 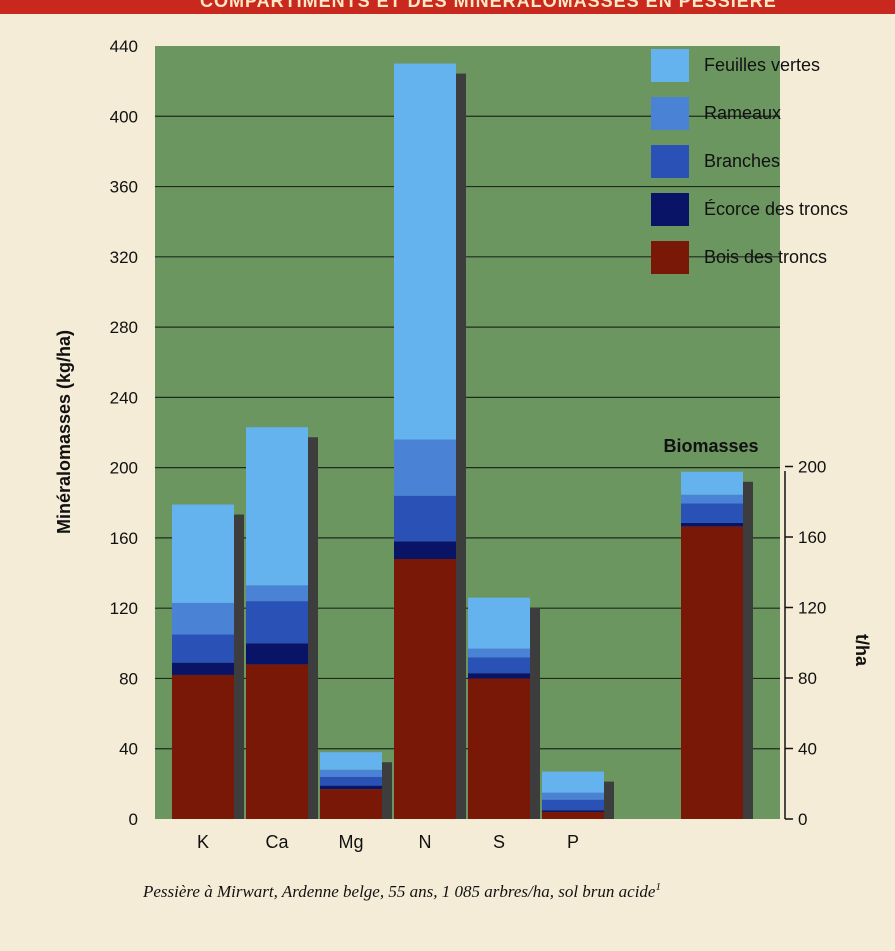 I want to click on legend-label: Bois des troncs, so click(x=765, y=257).